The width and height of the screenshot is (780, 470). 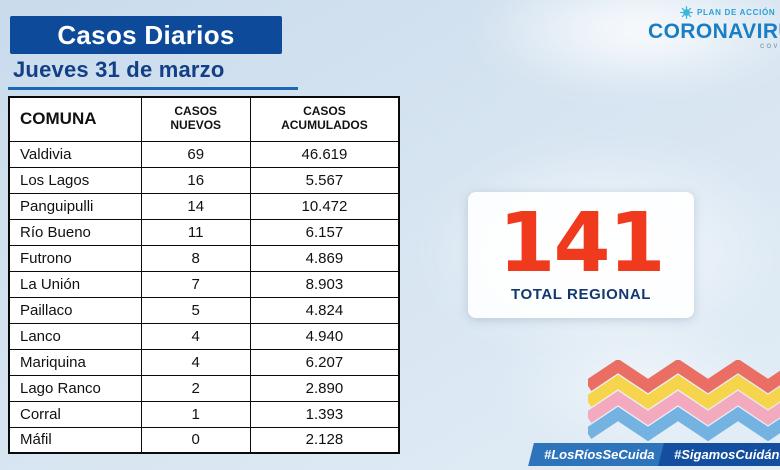 What do you see at coordinates (324, 284) in the screenshot?
I see `cell-acumulados: 8.903` at bounding box center [324, 284].